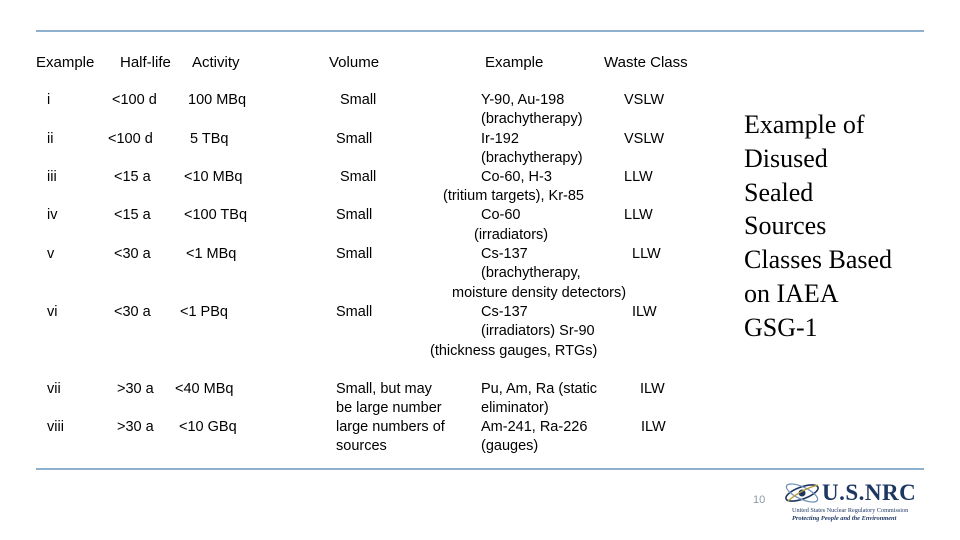  Describe the element at coordinates (791, 293) in the screenshot. I see `title-line: on IAEA` at that location.